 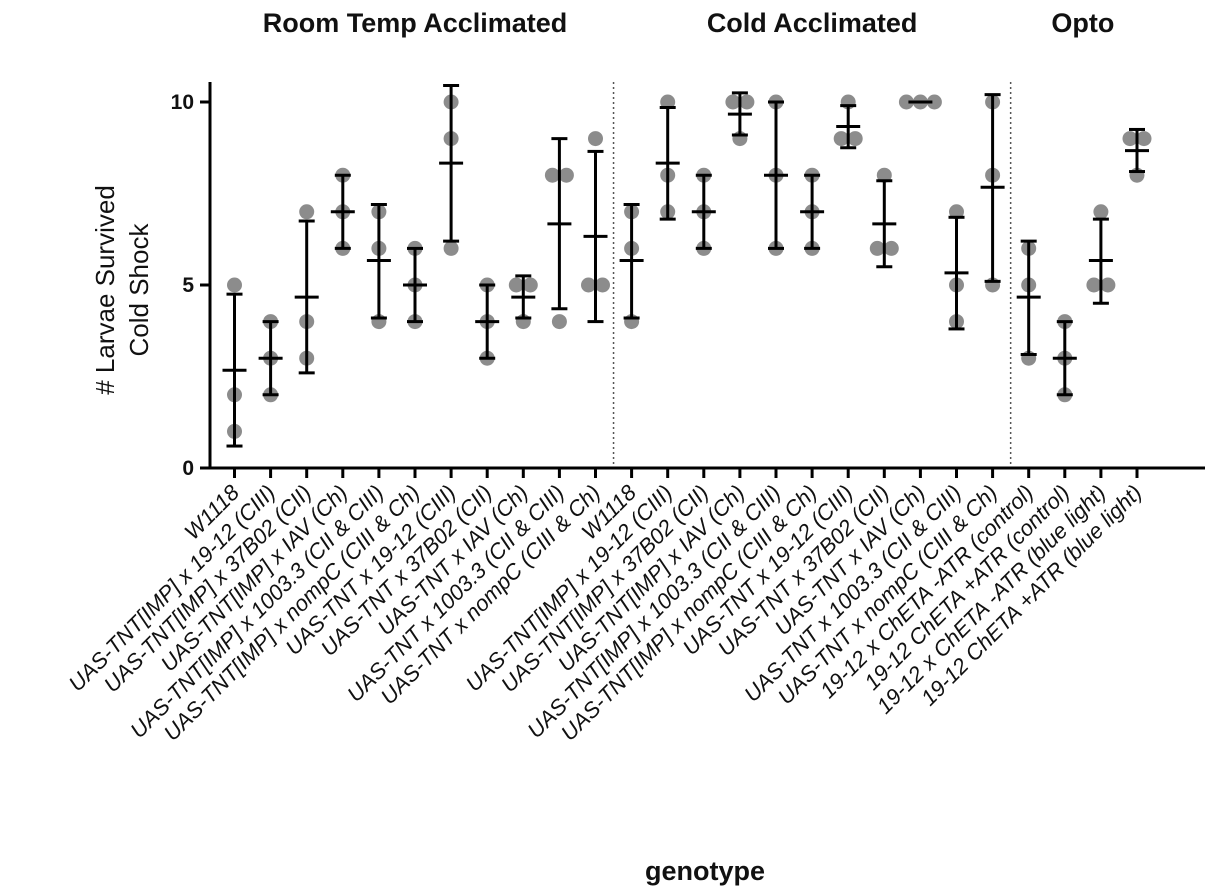 What do you see at coordinates (182, 102) in the screenshot?
I see `y-tick-label: 10` at bounding box center [182, 102].